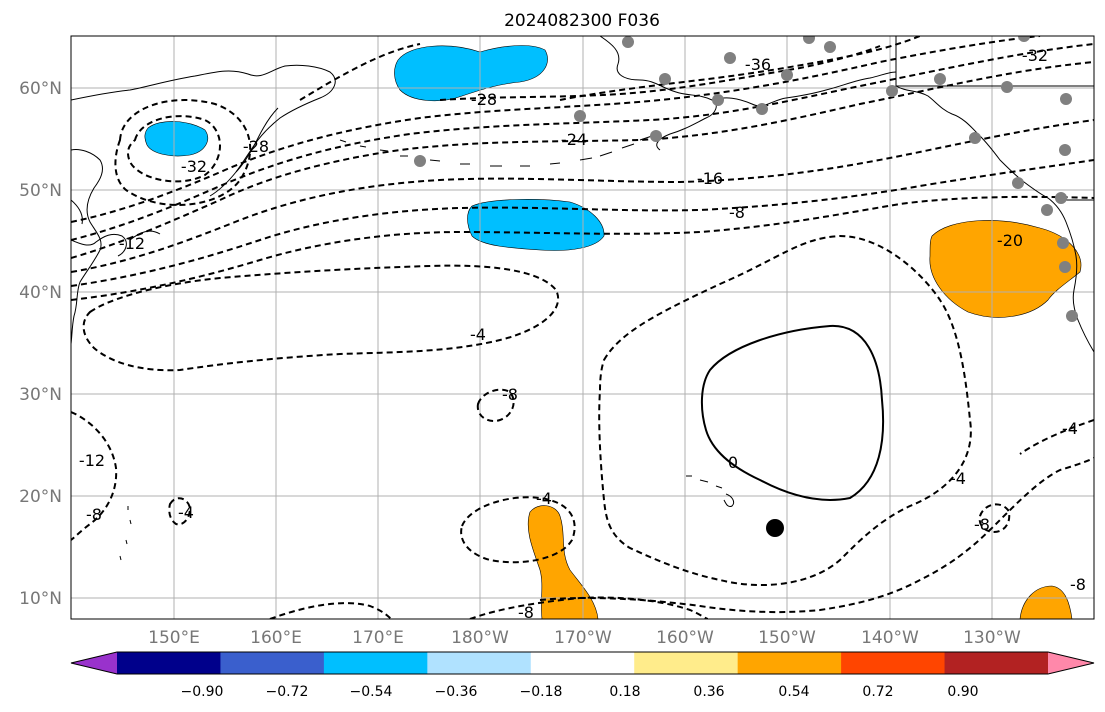  Describe the element at coordinates (40, 497) in the screenshot. I see `lat-label: 20°N` at that location.